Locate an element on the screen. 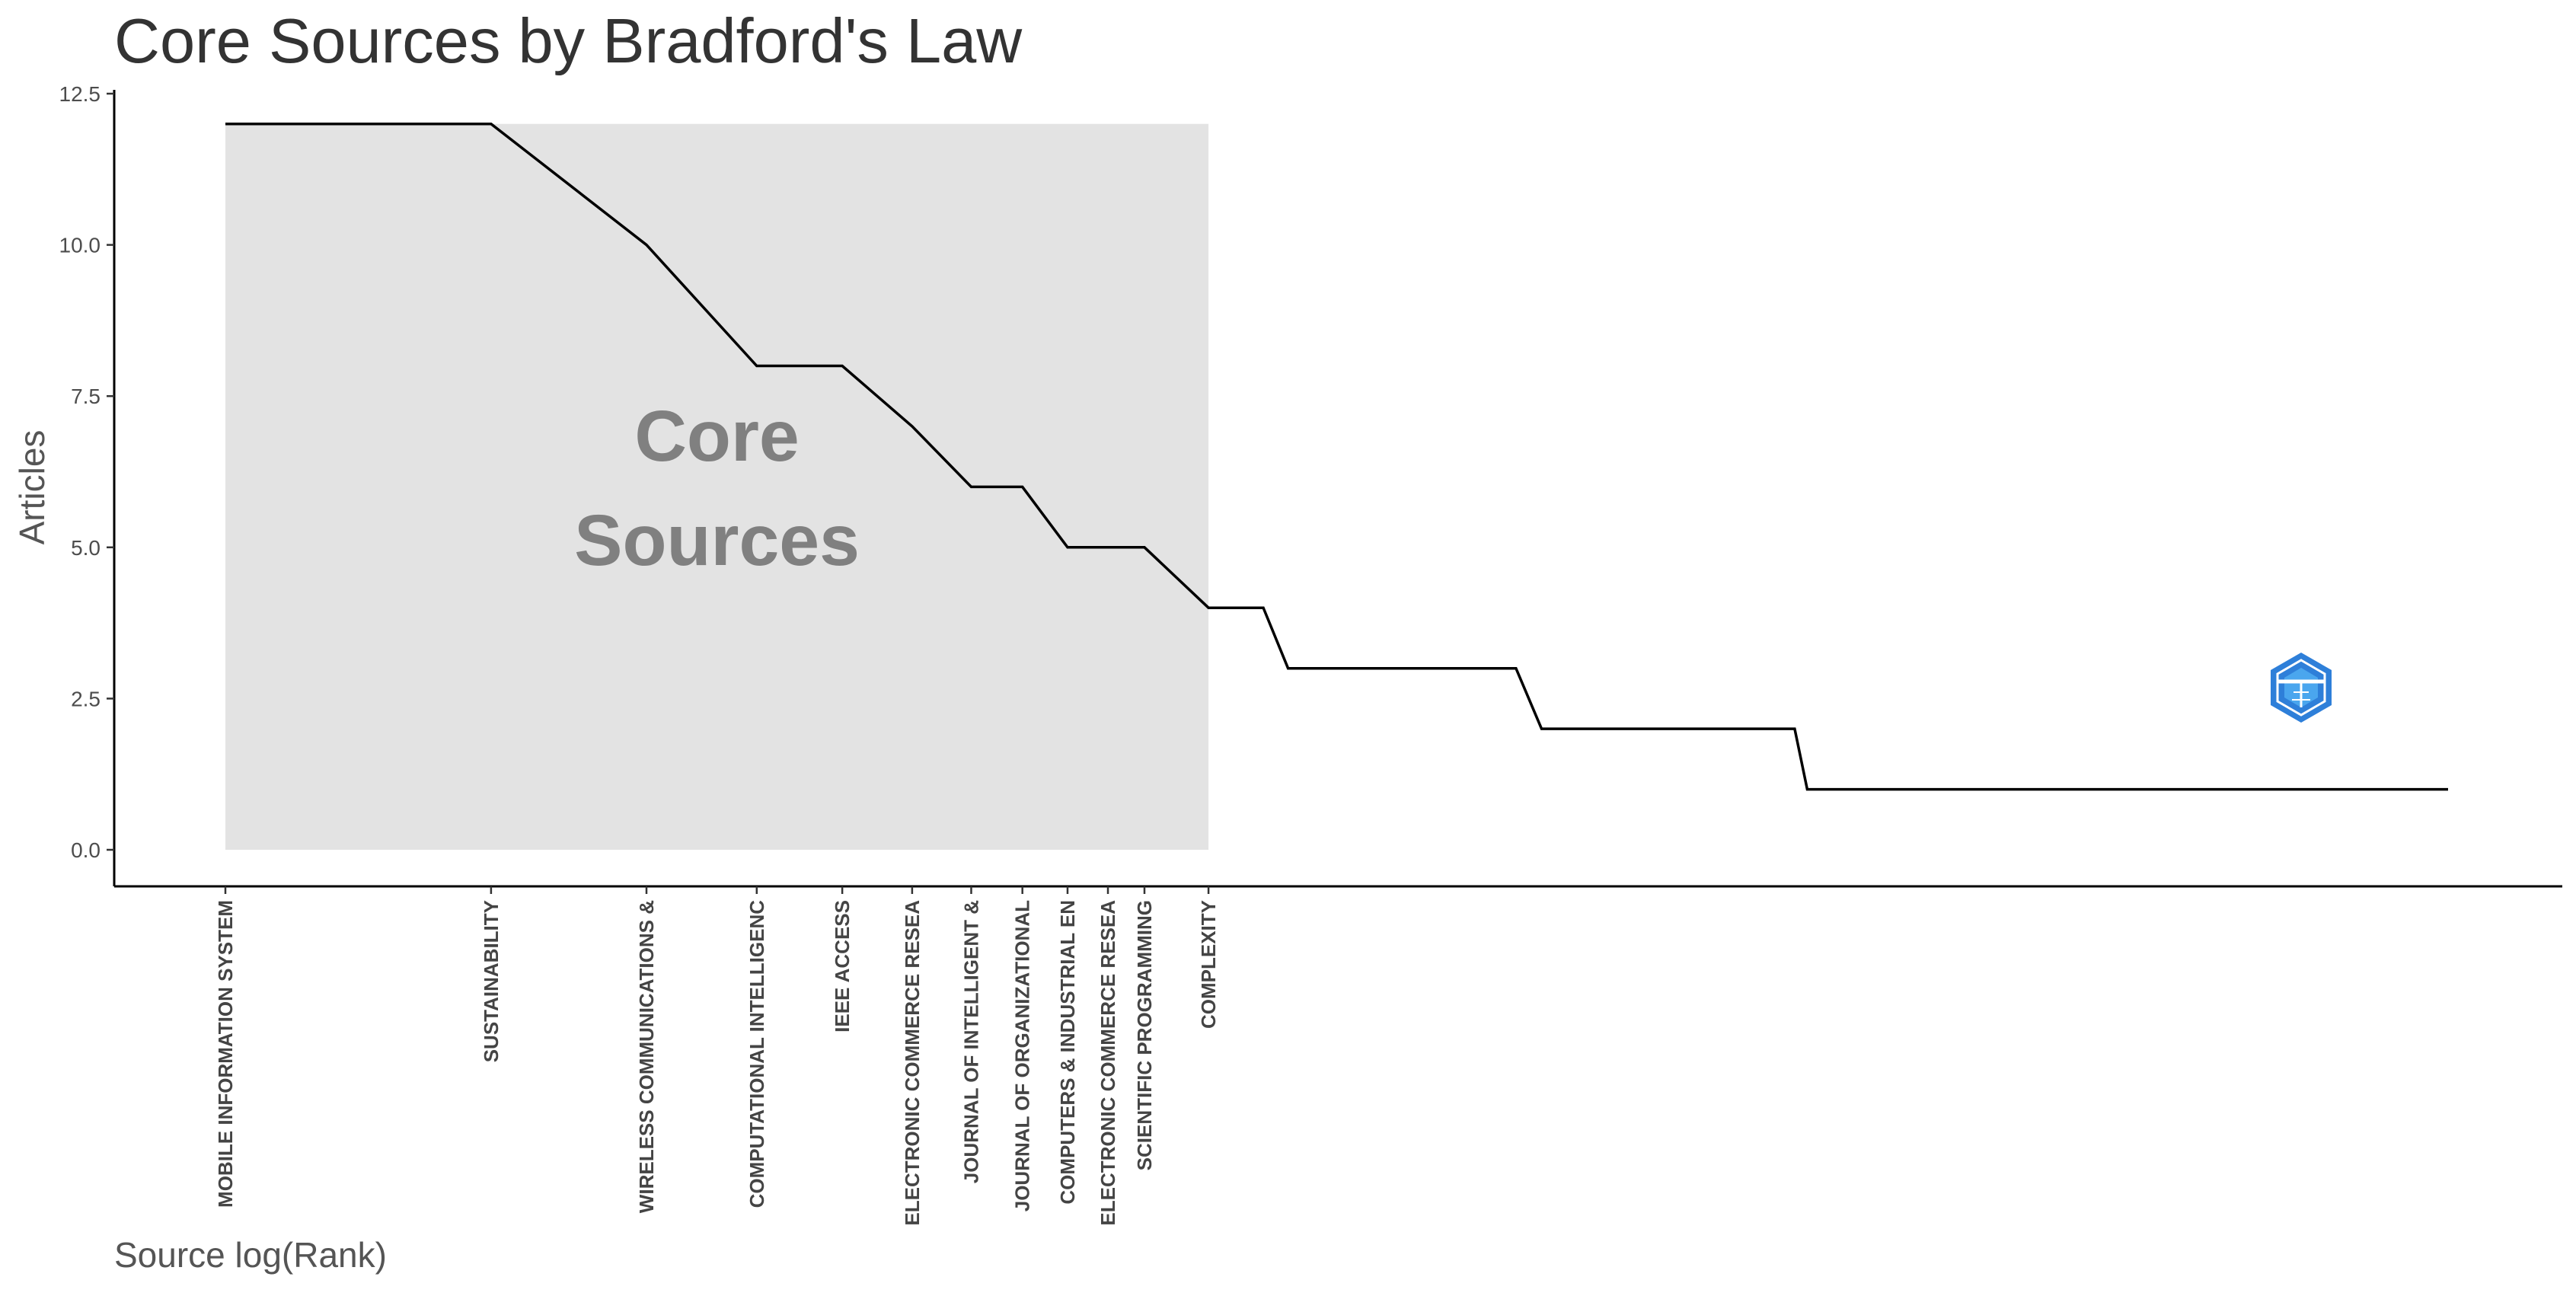 The width and height of the screenshot is (2576, 1296). x-tick-label: IEEE ACCESS is located at coordinates (842, 966).